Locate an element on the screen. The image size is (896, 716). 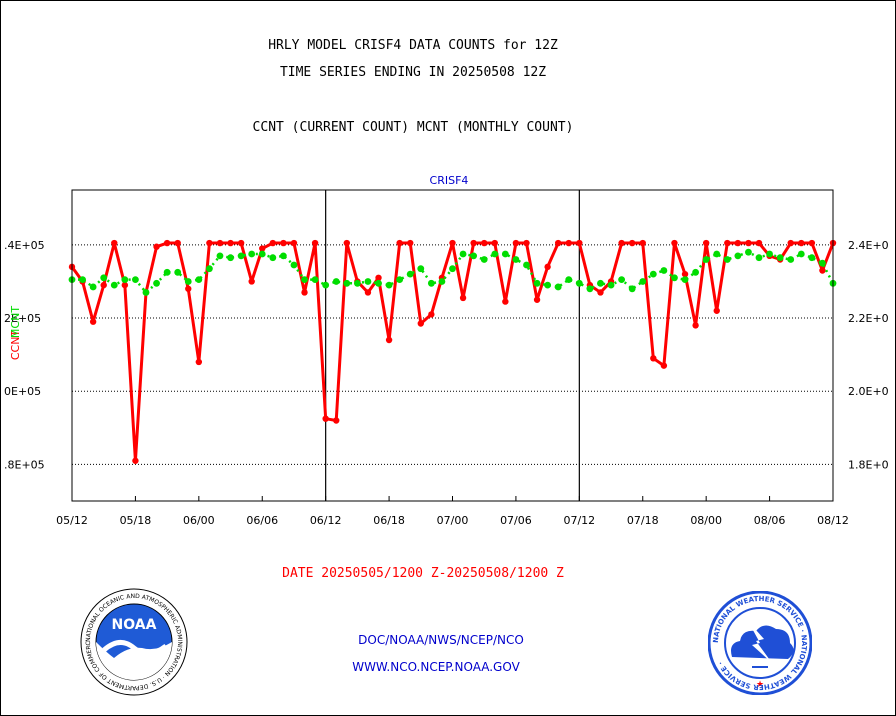
x-tick-label: 05/18 is located at coordinates (136, 520).